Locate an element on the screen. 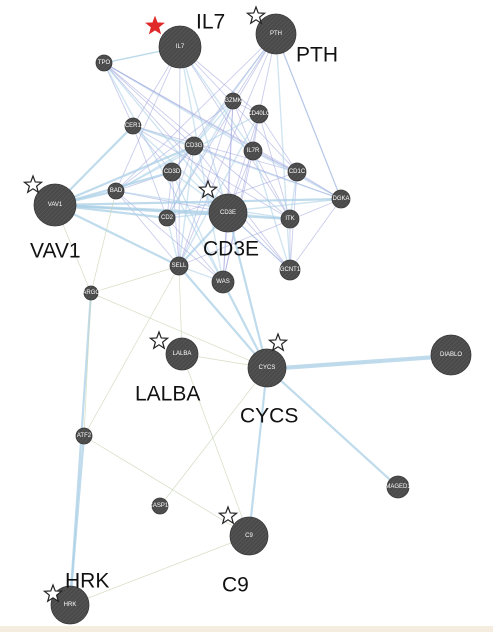  edge-il7r-gcnt1 is located at coordinates (271, 210).